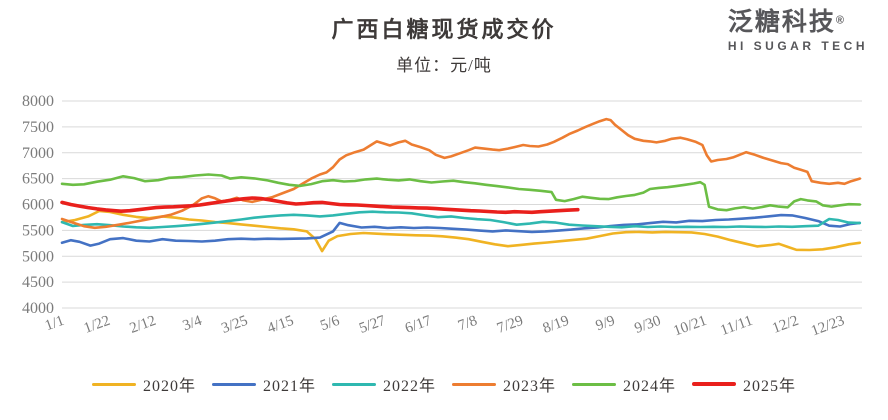 The image size is (888, 420). What do you see at coordinates (474, 384) in the screenshot?
I see `legend-swatch-2023年` at bounding box center [474, 384].